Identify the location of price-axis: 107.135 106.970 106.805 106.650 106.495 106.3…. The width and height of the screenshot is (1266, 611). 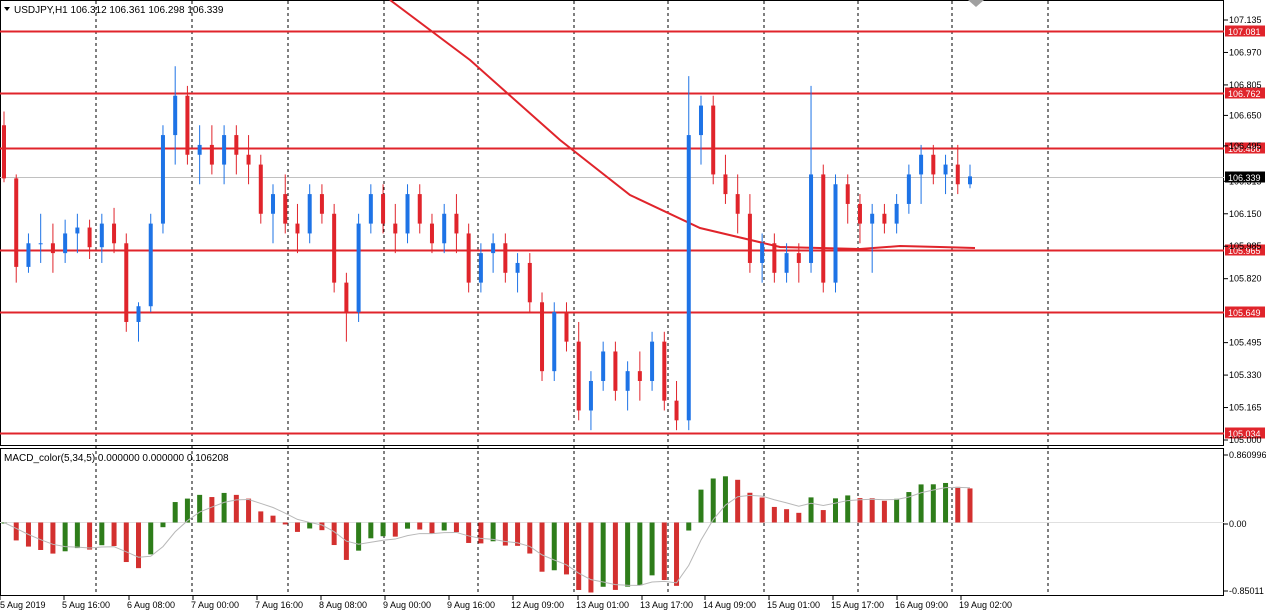
(1243, 230).